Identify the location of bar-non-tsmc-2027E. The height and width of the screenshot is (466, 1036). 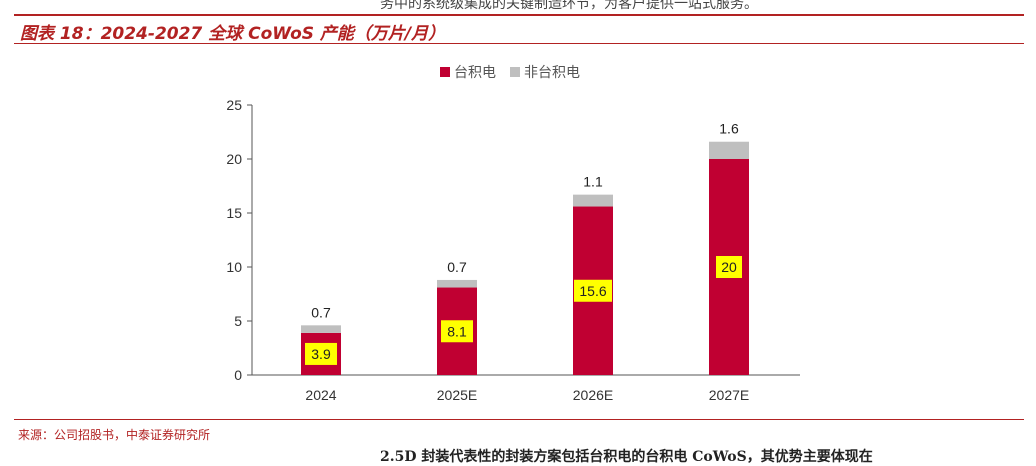
(729, 150).